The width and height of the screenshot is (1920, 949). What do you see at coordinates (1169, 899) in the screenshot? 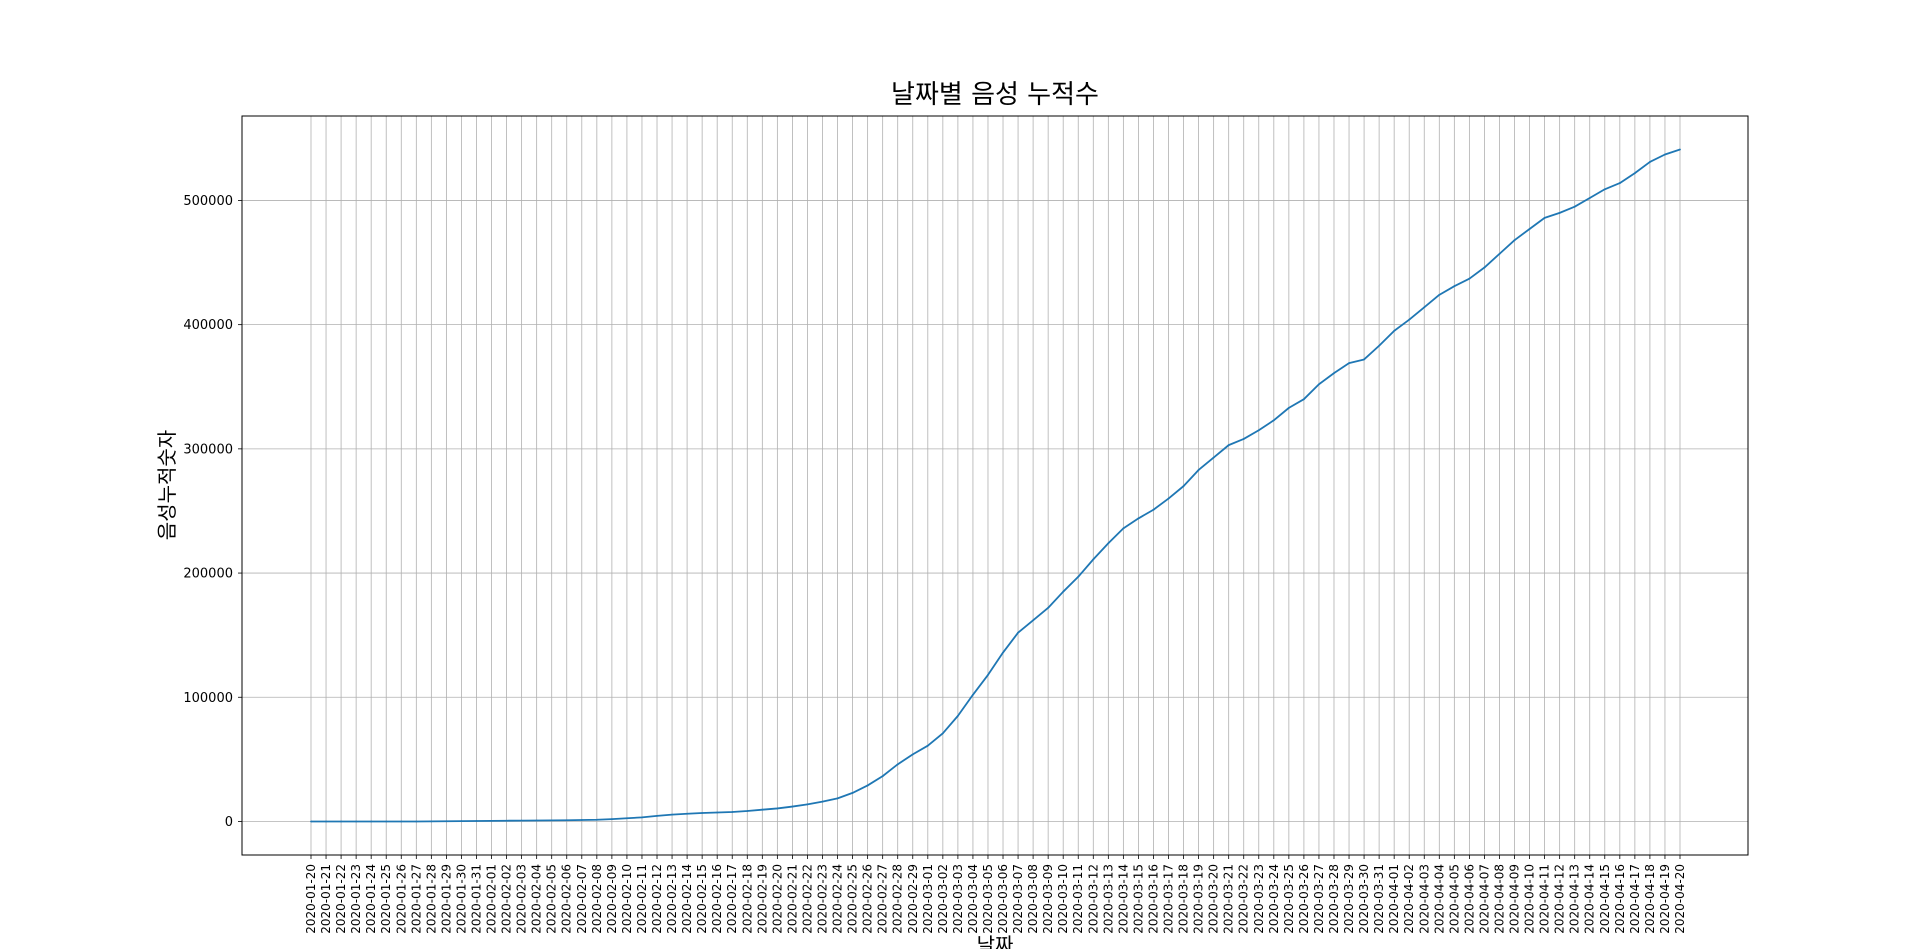
I see `x-tick-label: 2020-03-17` at bounding box center [1169, 899].